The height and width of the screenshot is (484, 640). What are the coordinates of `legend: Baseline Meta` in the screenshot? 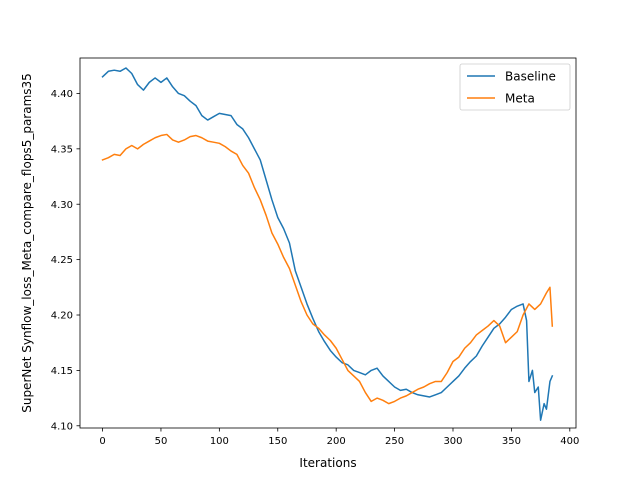 It's located at (515, 87).